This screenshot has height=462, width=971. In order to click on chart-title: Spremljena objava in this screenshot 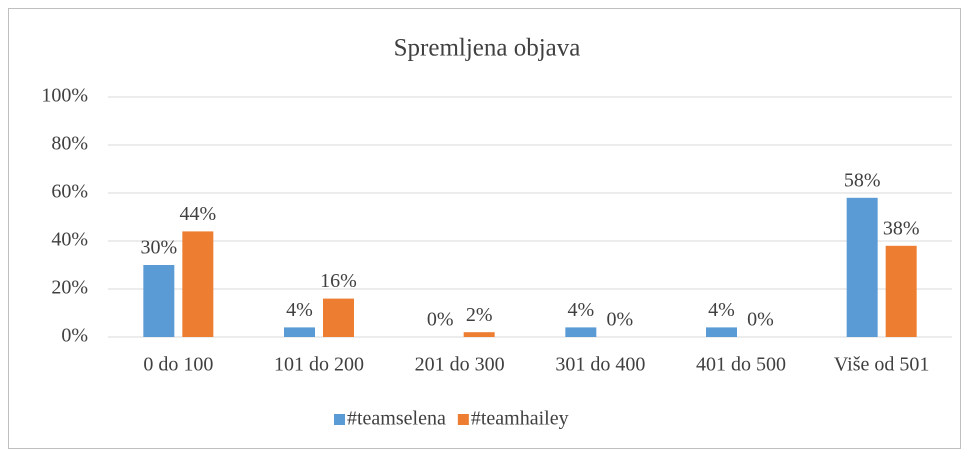, I will do `click(487, 48)`.